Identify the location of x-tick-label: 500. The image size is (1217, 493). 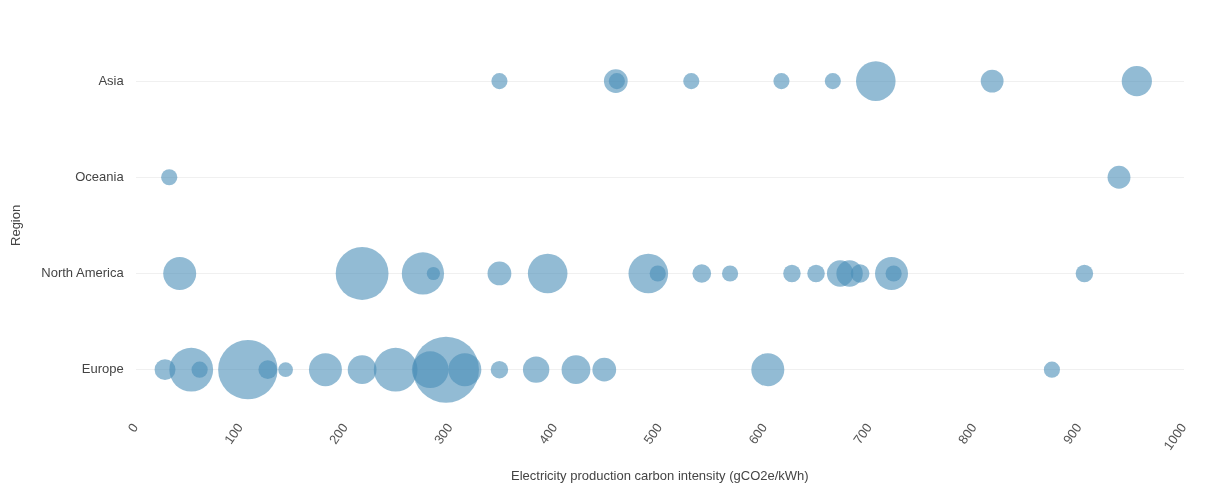
(653, 433).